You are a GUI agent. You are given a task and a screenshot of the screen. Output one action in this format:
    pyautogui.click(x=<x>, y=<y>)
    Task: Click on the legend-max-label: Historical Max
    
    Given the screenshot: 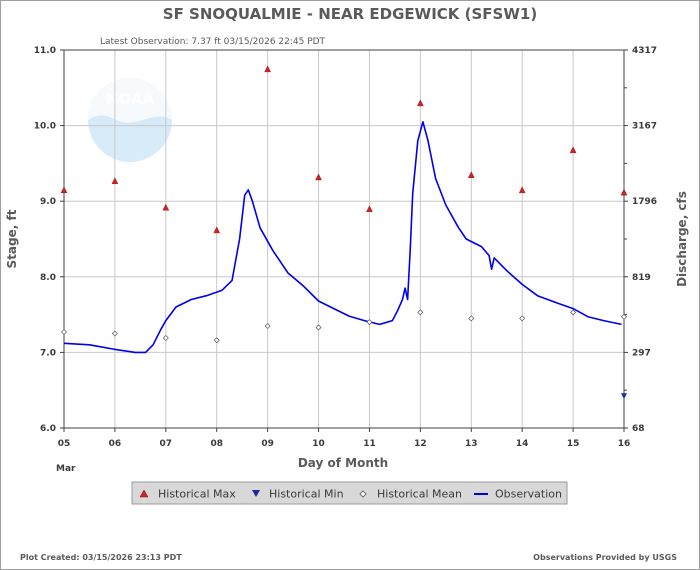 What is the action you would take?
    pyautogui.click(x=197, y=494)
    